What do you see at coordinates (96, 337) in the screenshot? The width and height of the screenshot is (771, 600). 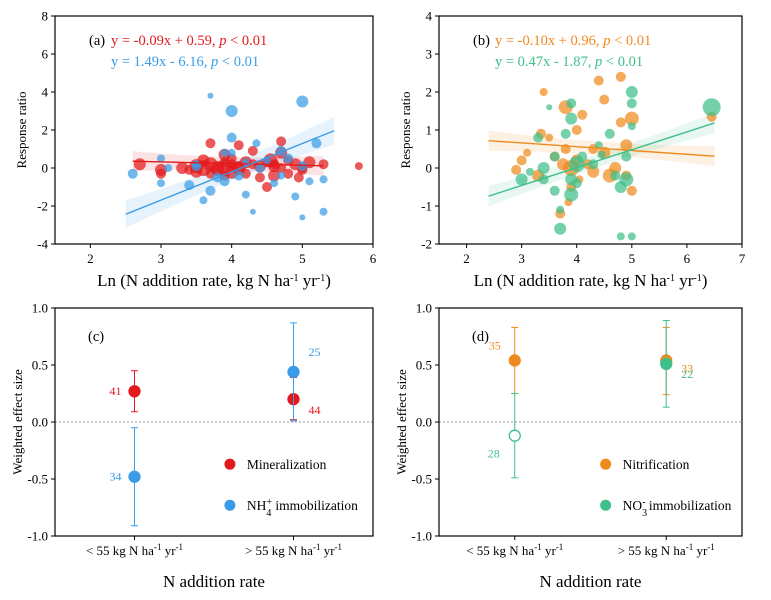 I see `panel-label: (c)` at bounding box center [96, 337].